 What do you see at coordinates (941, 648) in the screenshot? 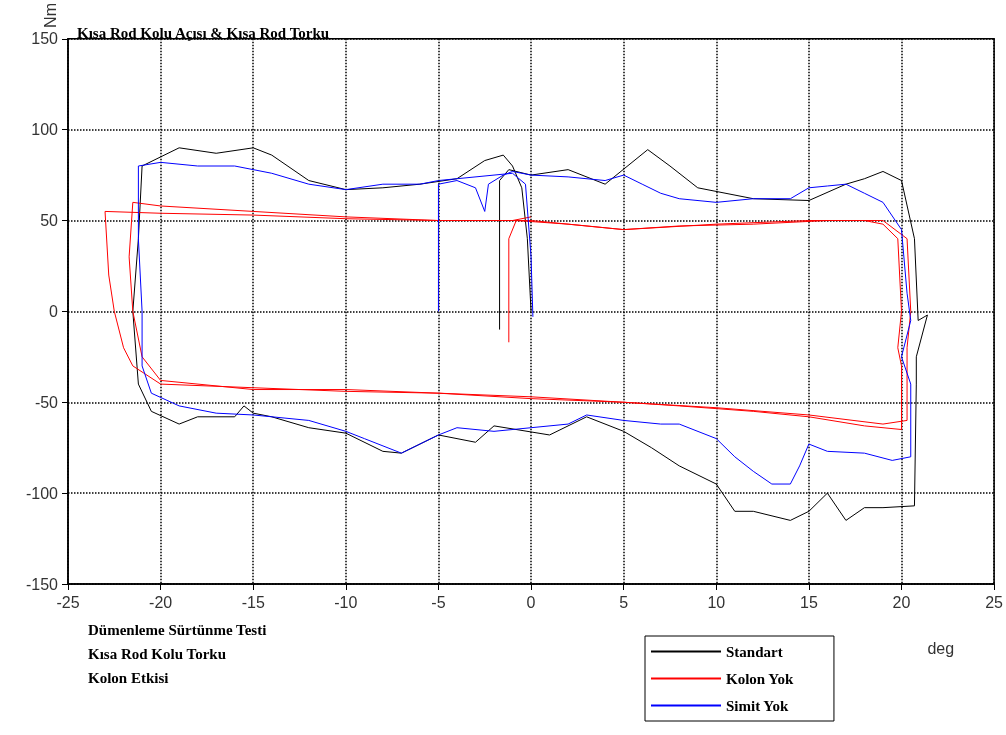
I see `x-axis-title: deg` at bounding box center [941, 648].